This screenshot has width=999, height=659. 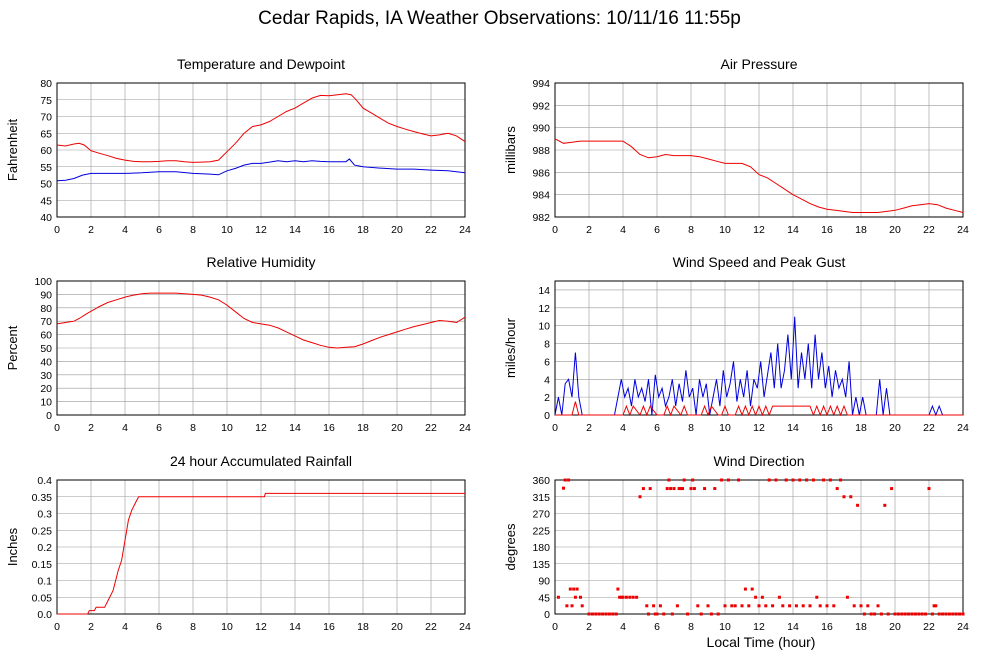 I want to click on y-tick-label: 0.2, so click(x=44, y=548).